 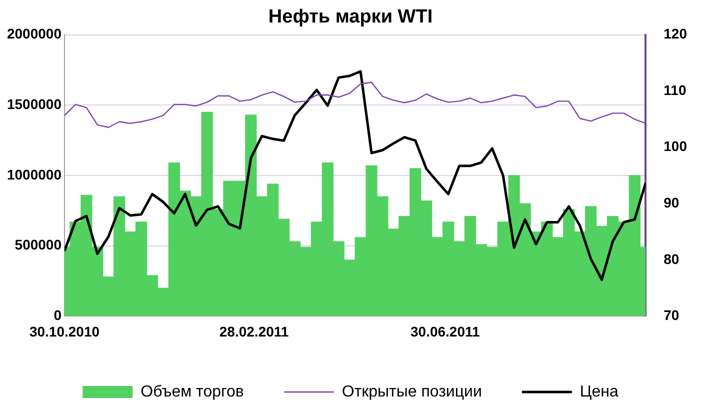 What do you see at coordinates (412, 391) in the screenshot?
I see `legend-label: Открытые позиции` at bounding box center [412, 391].